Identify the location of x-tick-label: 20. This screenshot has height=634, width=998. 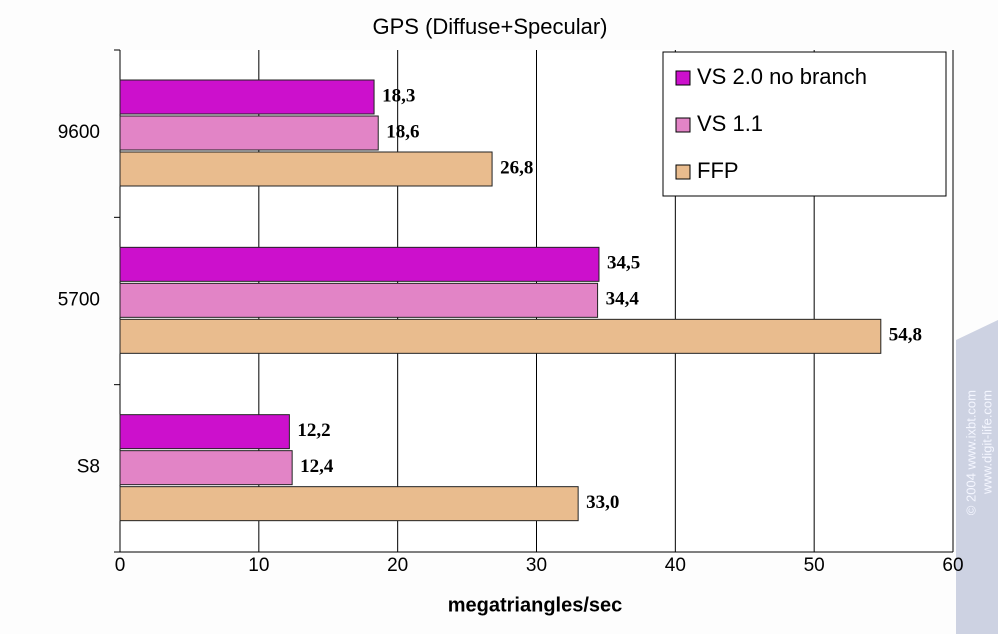
(397, 565).